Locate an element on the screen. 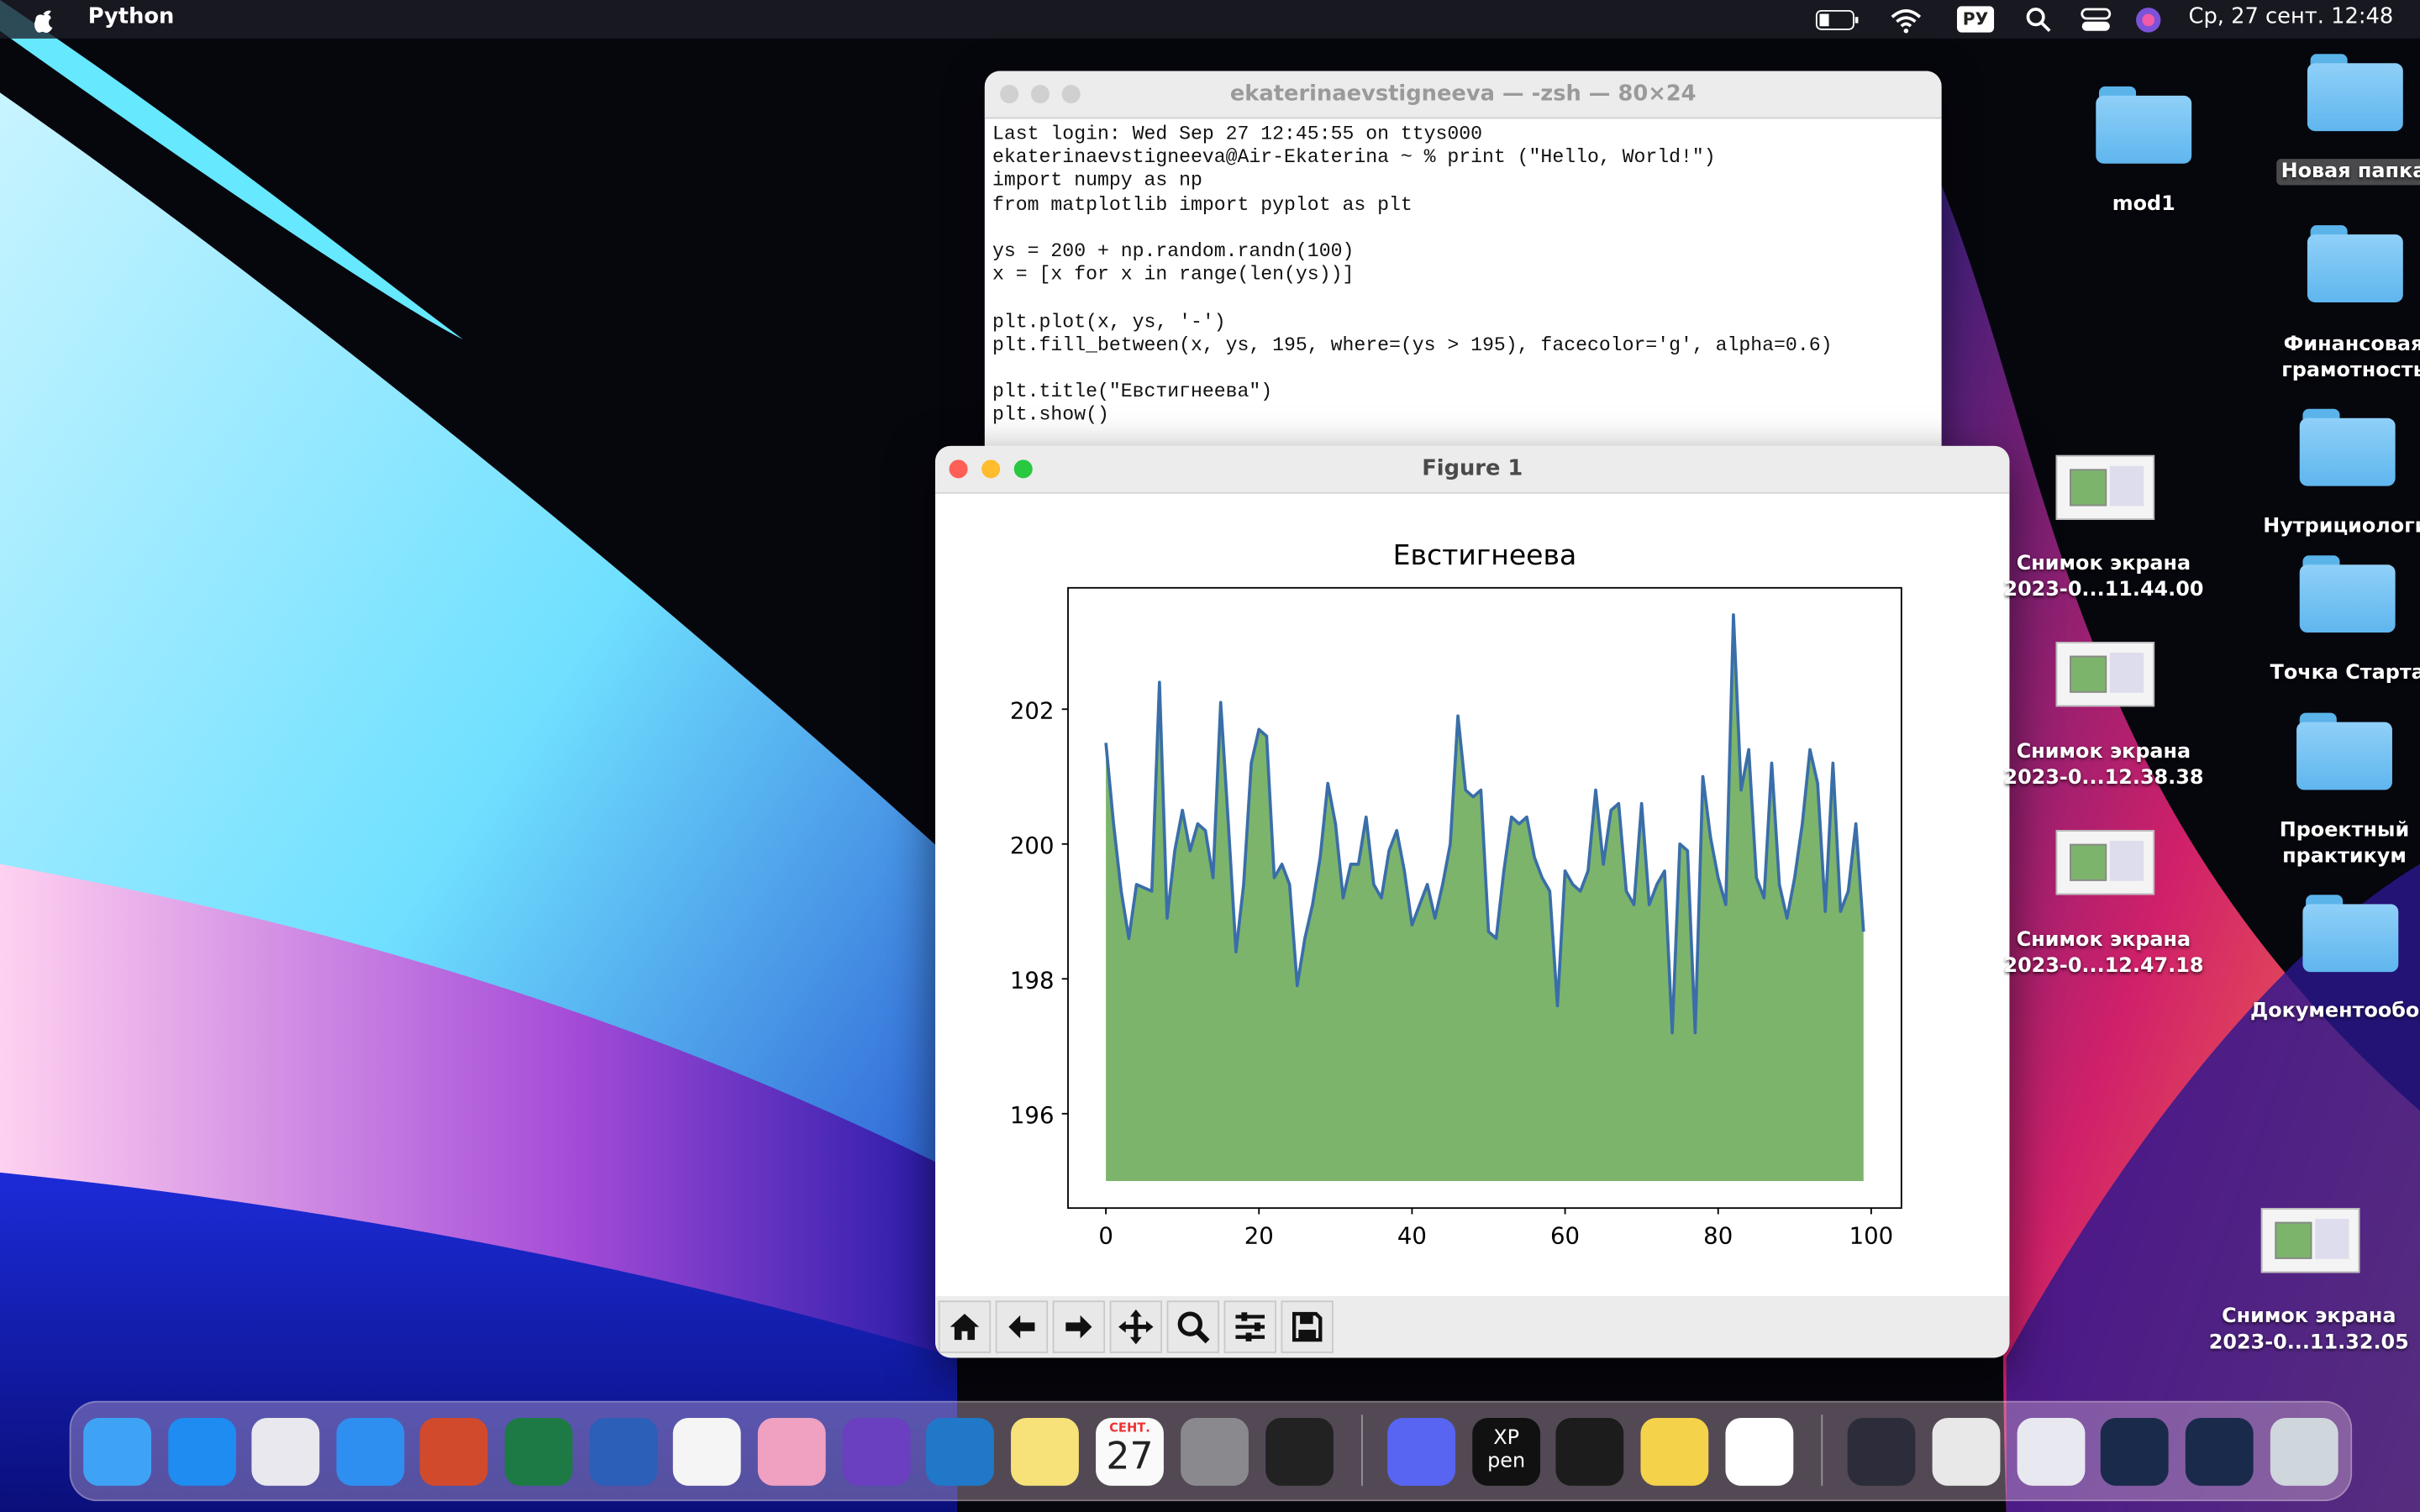 This screenshot has height=1512, width=2420. wifi-icon is located at coordinates (1906, 20).